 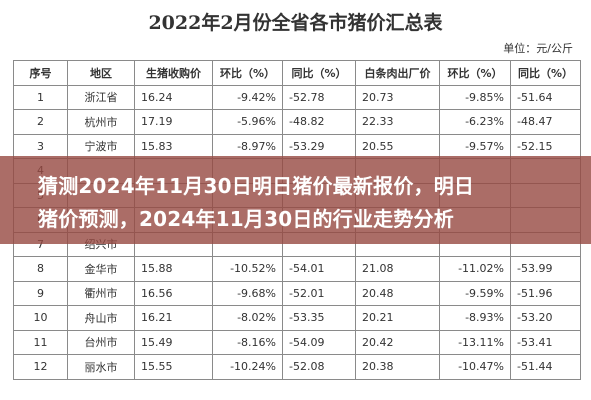 I want to click on cell-hog-mom: -10.24%, so click(x=247, y=367).